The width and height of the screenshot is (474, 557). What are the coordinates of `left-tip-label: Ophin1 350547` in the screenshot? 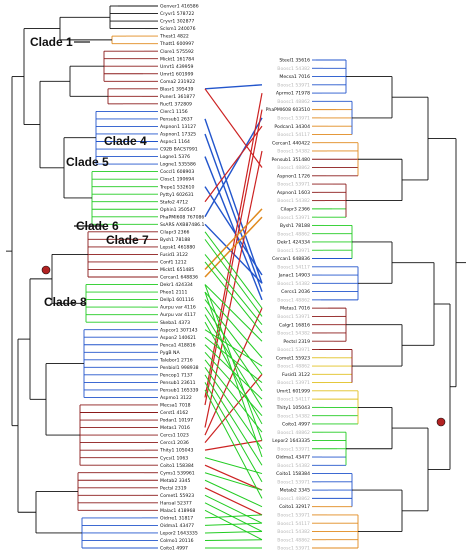 It's located at (178, 210).